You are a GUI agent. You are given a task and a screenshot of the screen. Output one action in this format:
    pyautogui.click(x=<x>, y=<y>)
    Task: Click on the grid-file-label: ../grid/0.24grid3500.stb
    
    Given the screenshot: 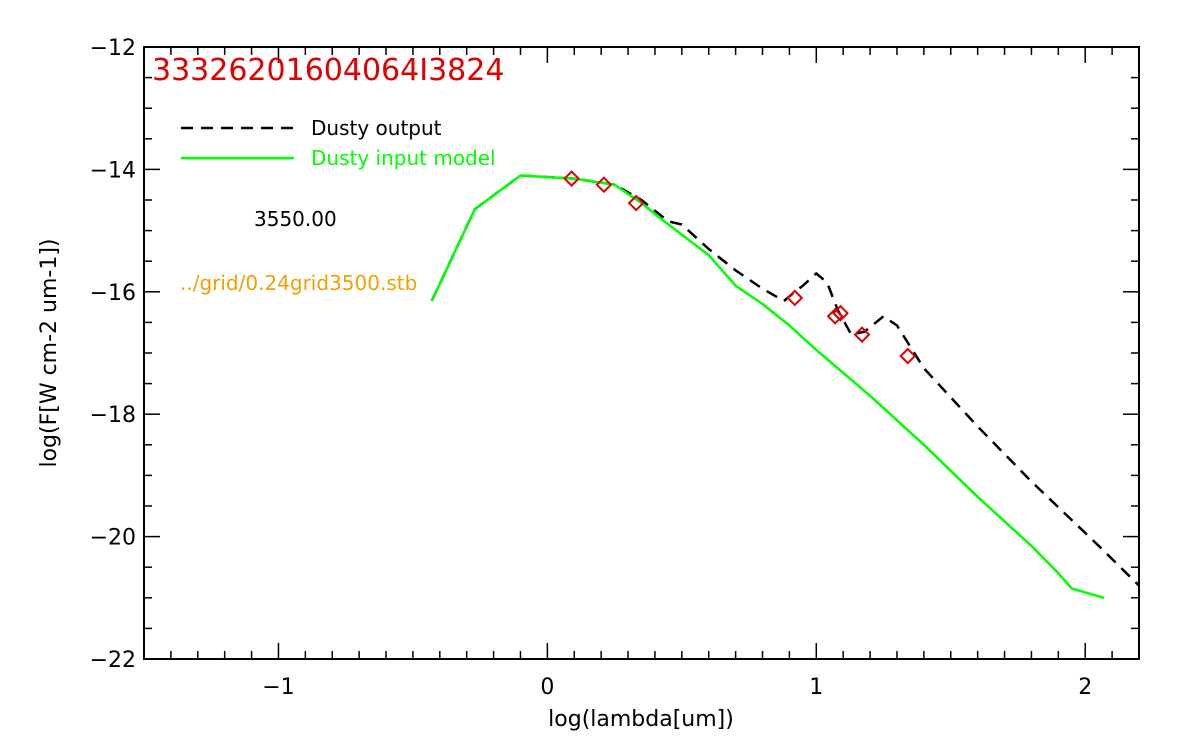 What is the action you would take?
    pyautogui.click(x=298, y=283)
    